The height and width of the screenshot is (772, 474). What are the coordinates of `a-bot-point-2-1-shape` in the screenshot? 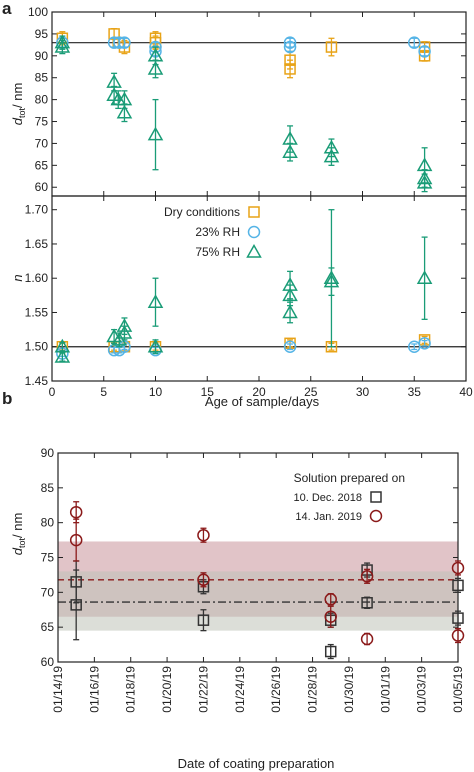 It's located at (62, 355).